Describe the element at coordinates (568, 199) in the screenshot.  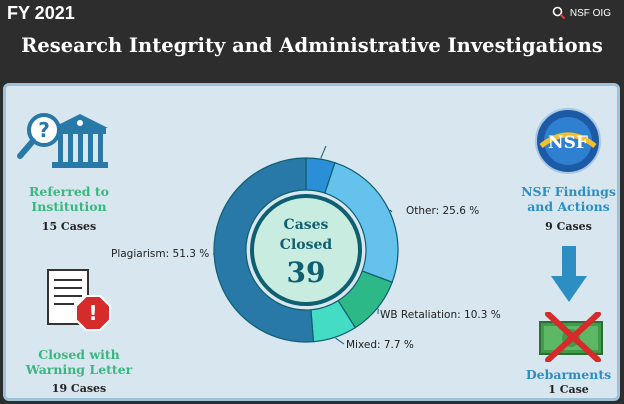
I see `findings-title: NSF Findings and Actions` at that location.